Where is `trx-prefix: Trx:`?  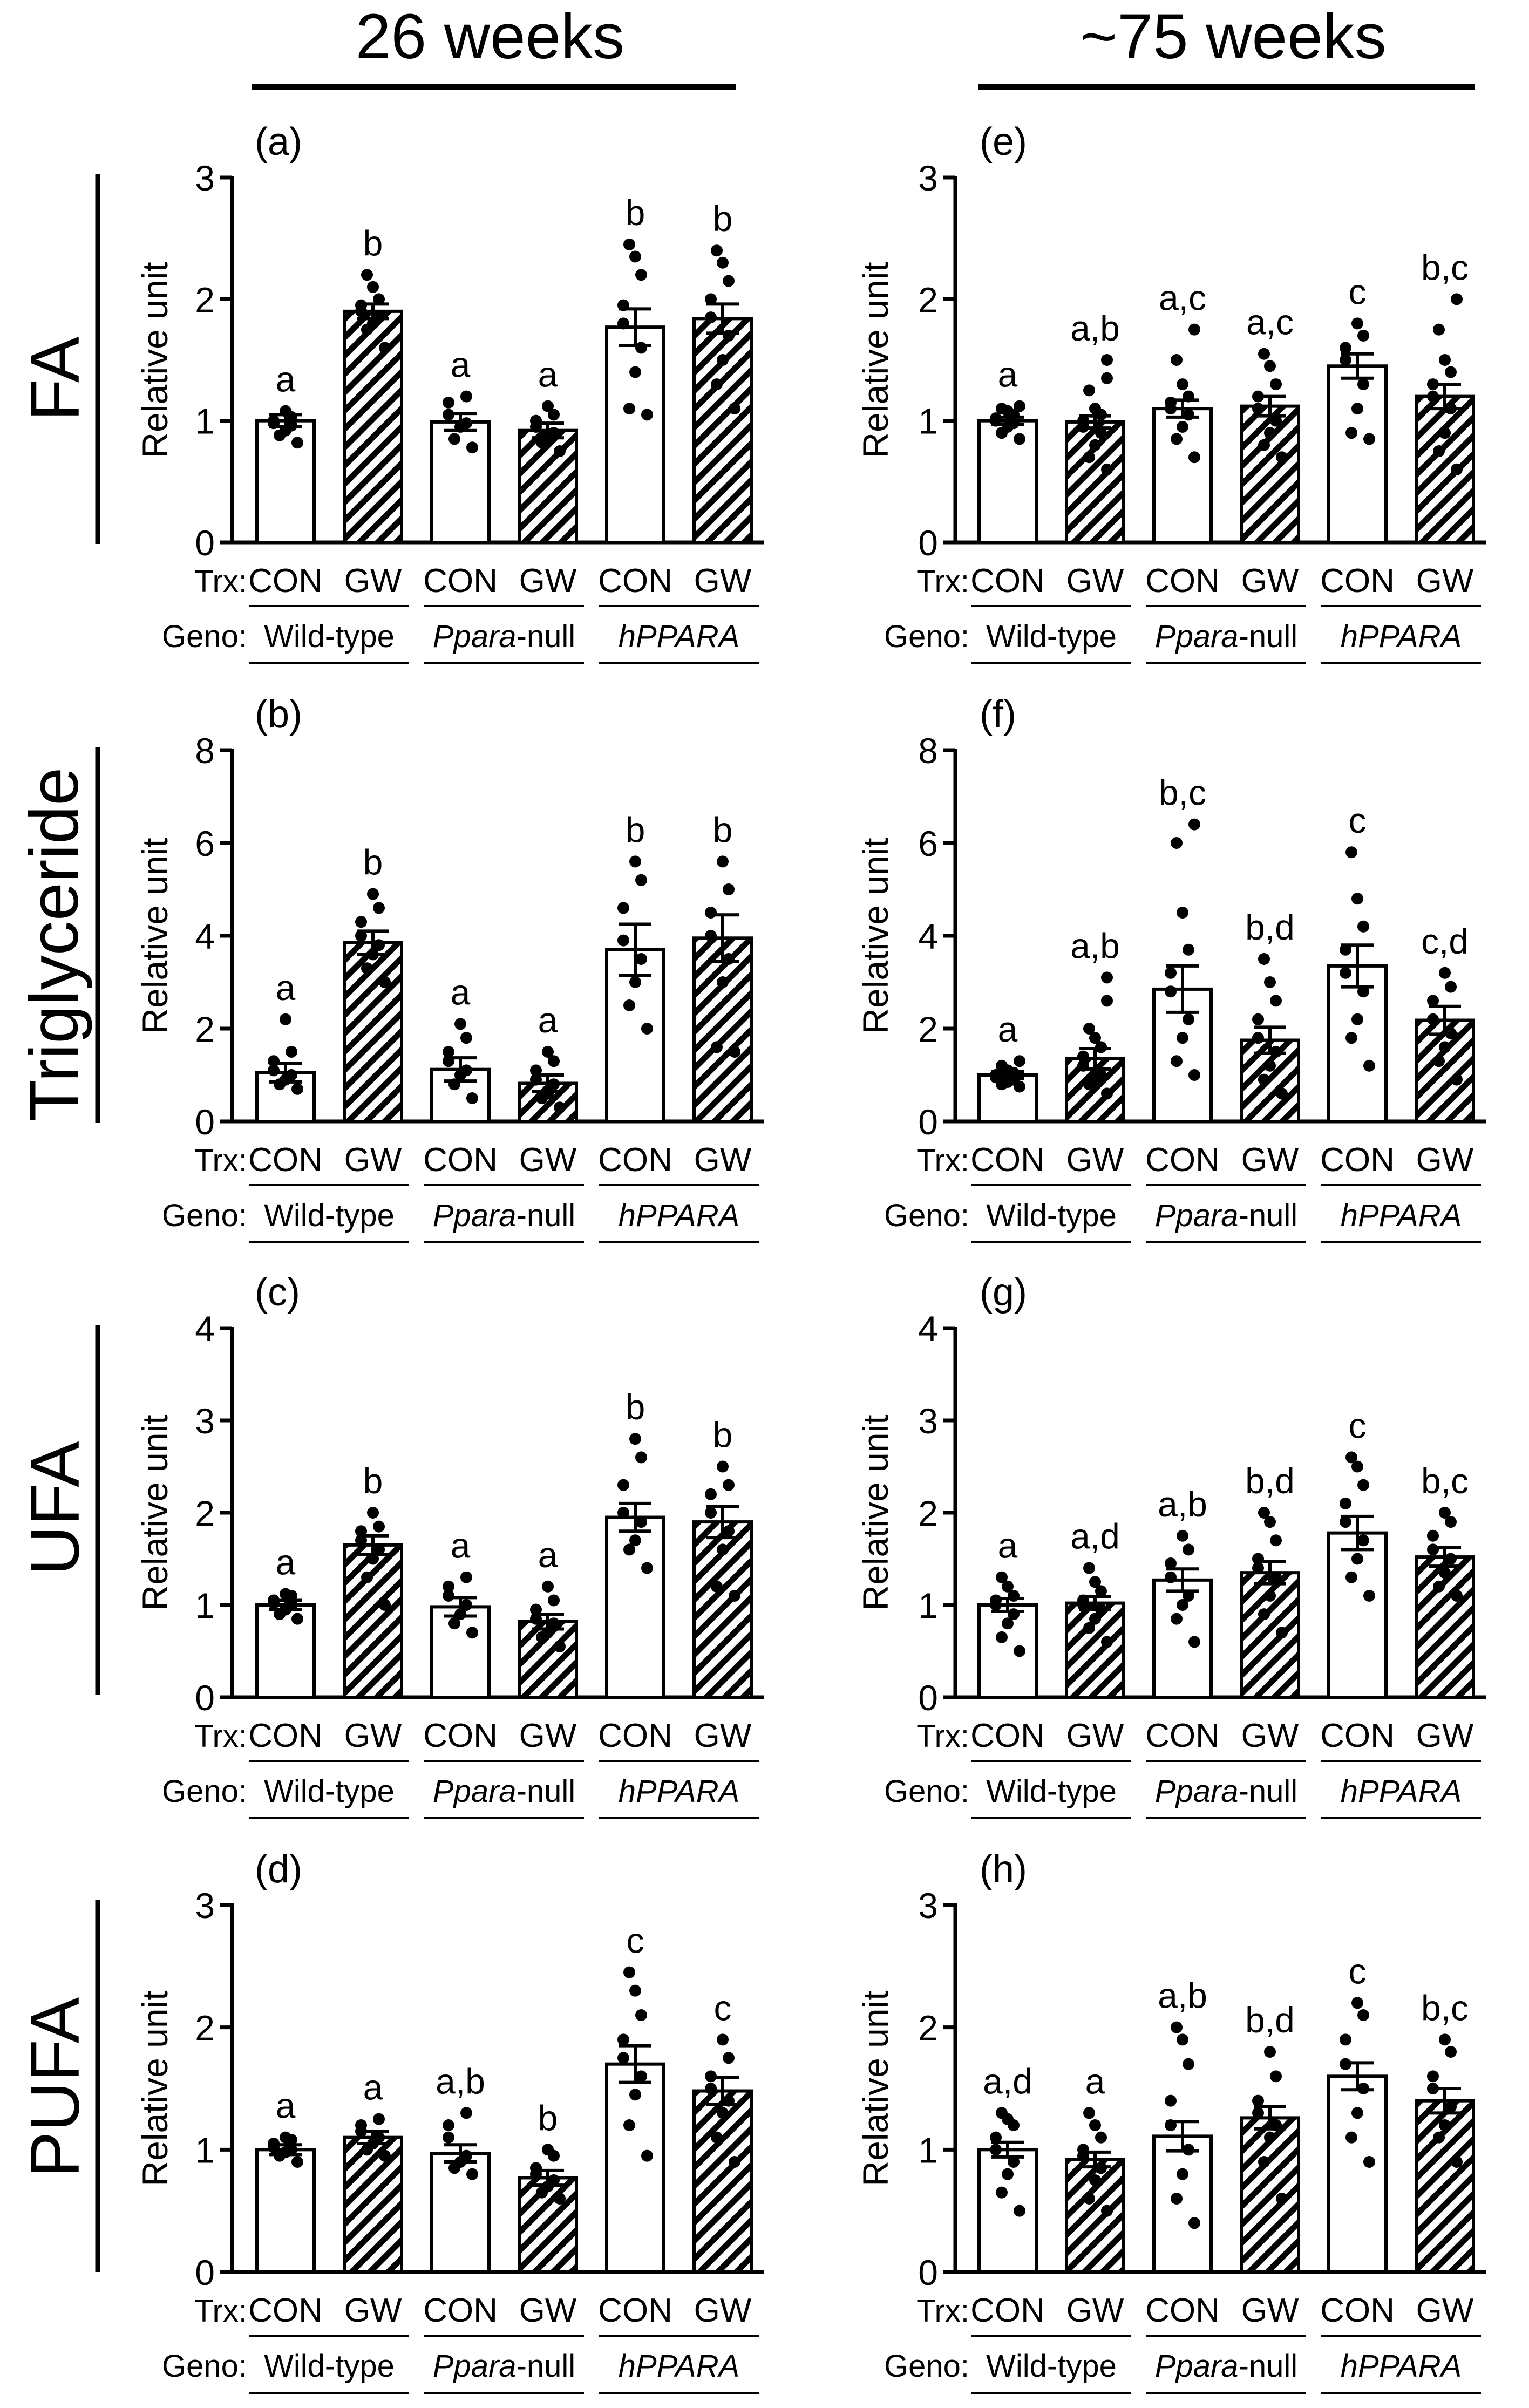 trx-prefix: Trx: is located at coordinates (221, 1160).